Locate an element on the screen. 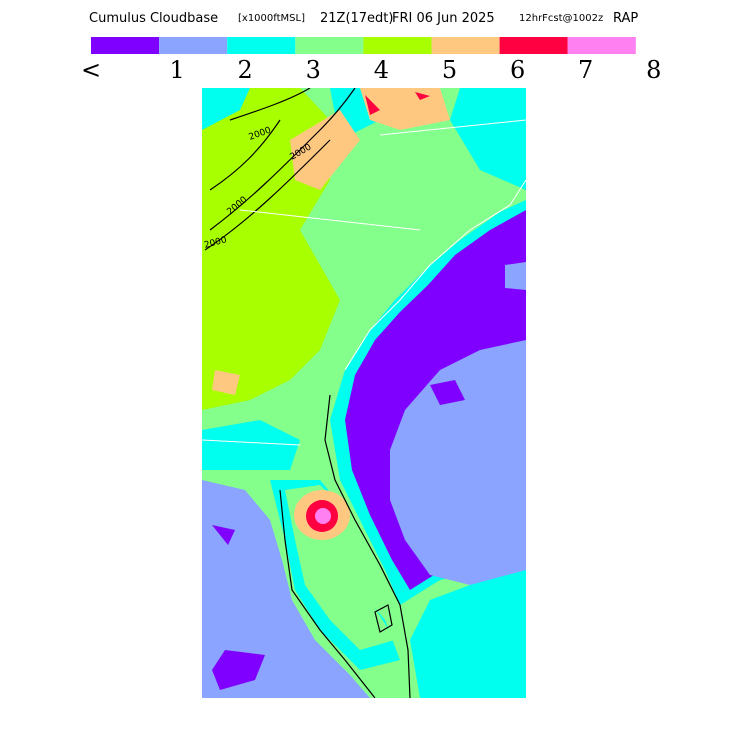 The width and height of the screenshot is (729, 729). title: Cumulus Cloudbase is located at coordinates (153, 18).